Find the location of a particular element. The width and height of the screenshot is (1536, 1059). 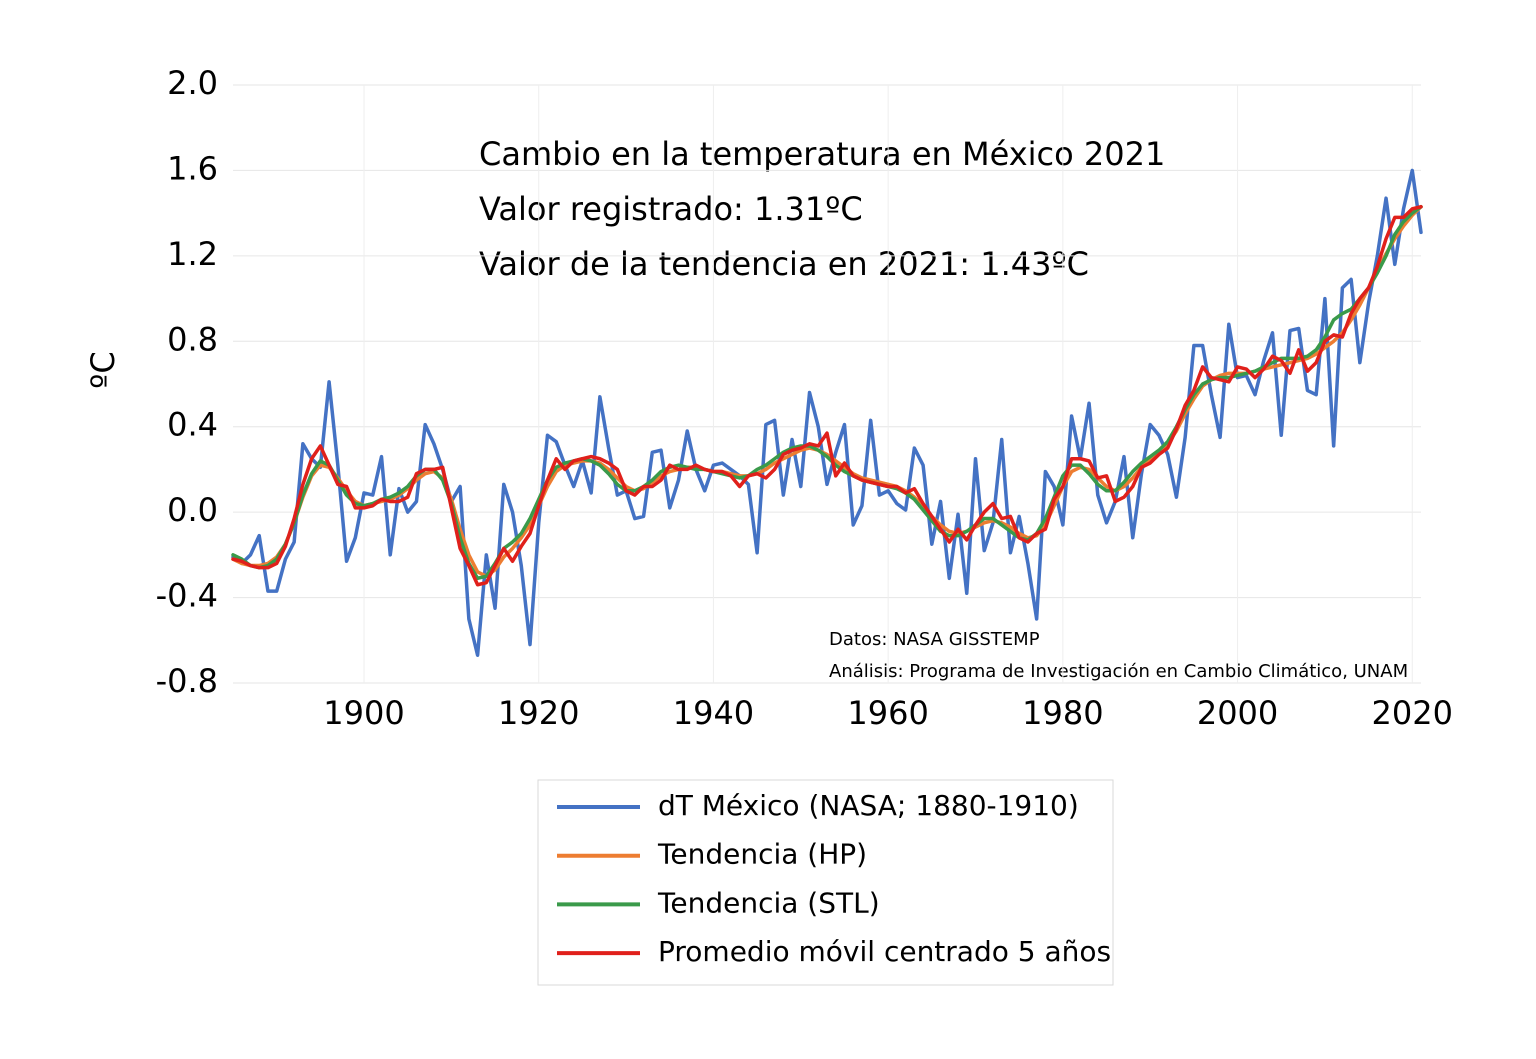

y-tick-label: 0.4 is located at coordinates (192, 425).